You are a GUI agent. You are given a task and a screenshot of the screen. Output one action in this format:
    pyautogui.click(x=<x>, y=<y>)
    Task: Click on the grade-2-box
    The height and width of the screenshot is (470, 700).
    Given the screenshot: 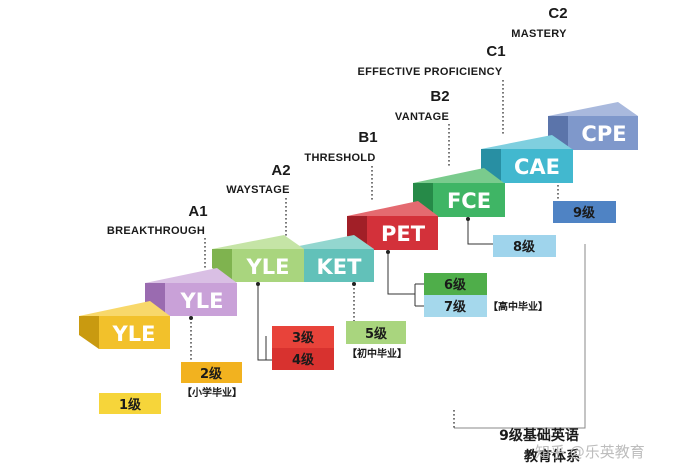 What is the action you would take?
    pyautogui.click(x=211, y=372)
    